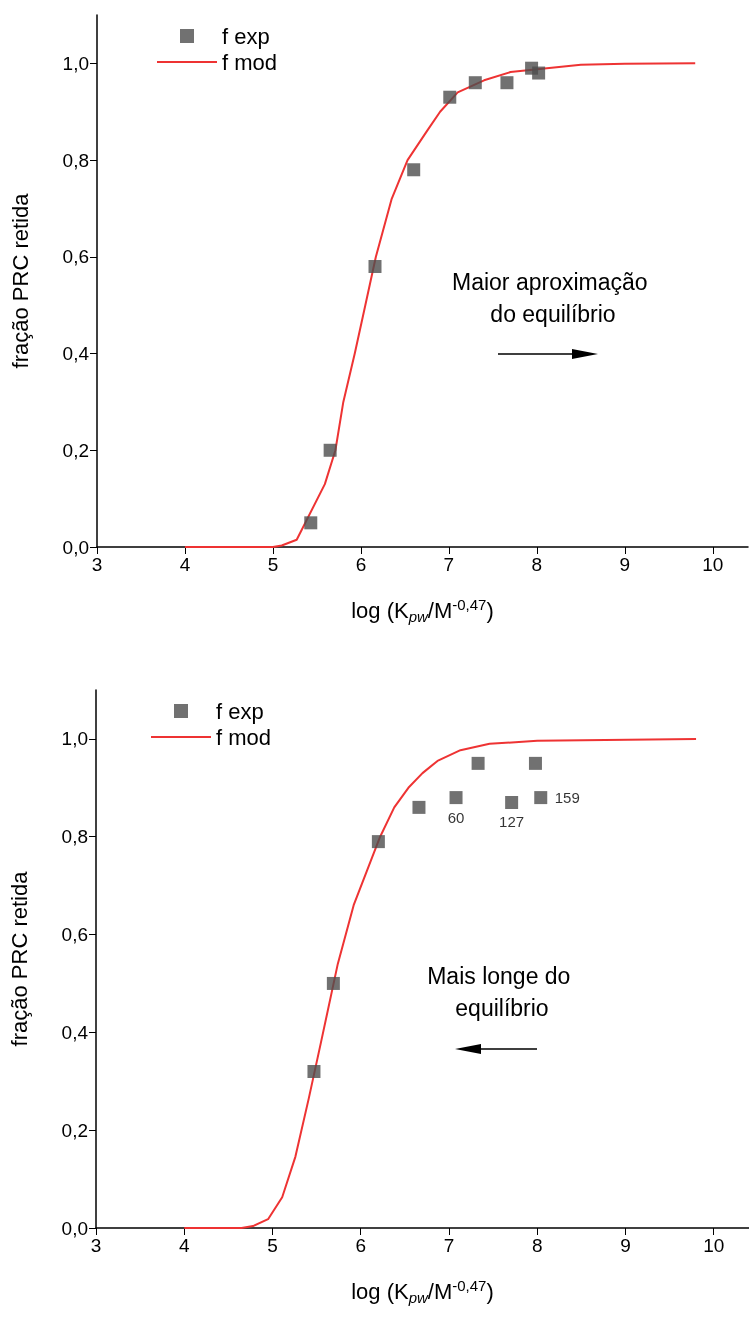 This screenshot has width=749, height=1321. Describe the element at coordinates (567, 798) in the screenshot. I see `annotation: 159` at that location.